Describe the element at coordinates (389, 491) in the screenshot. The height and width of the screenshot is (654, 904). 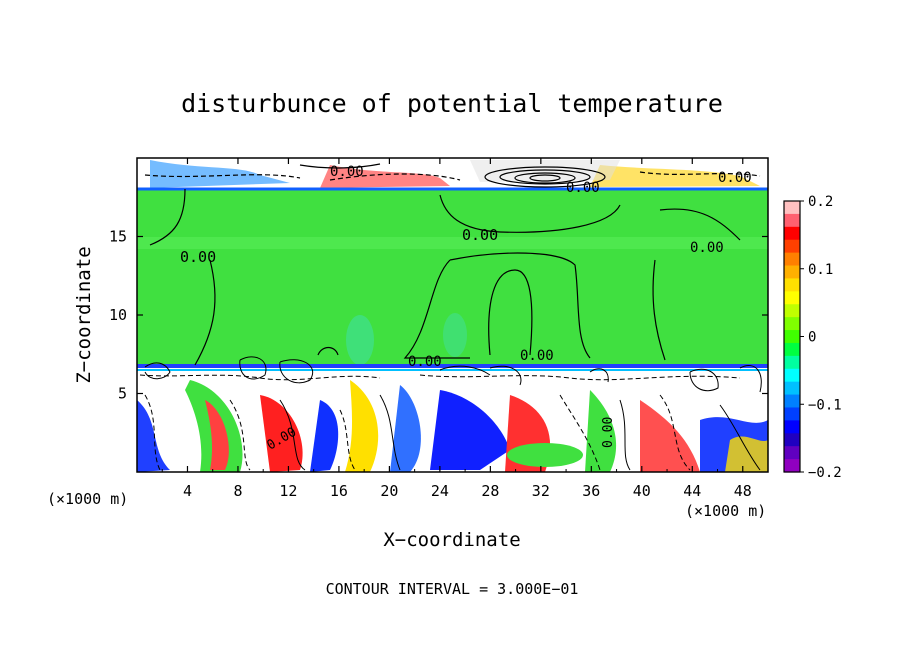
I see `x-tick-label: 20` at that location.